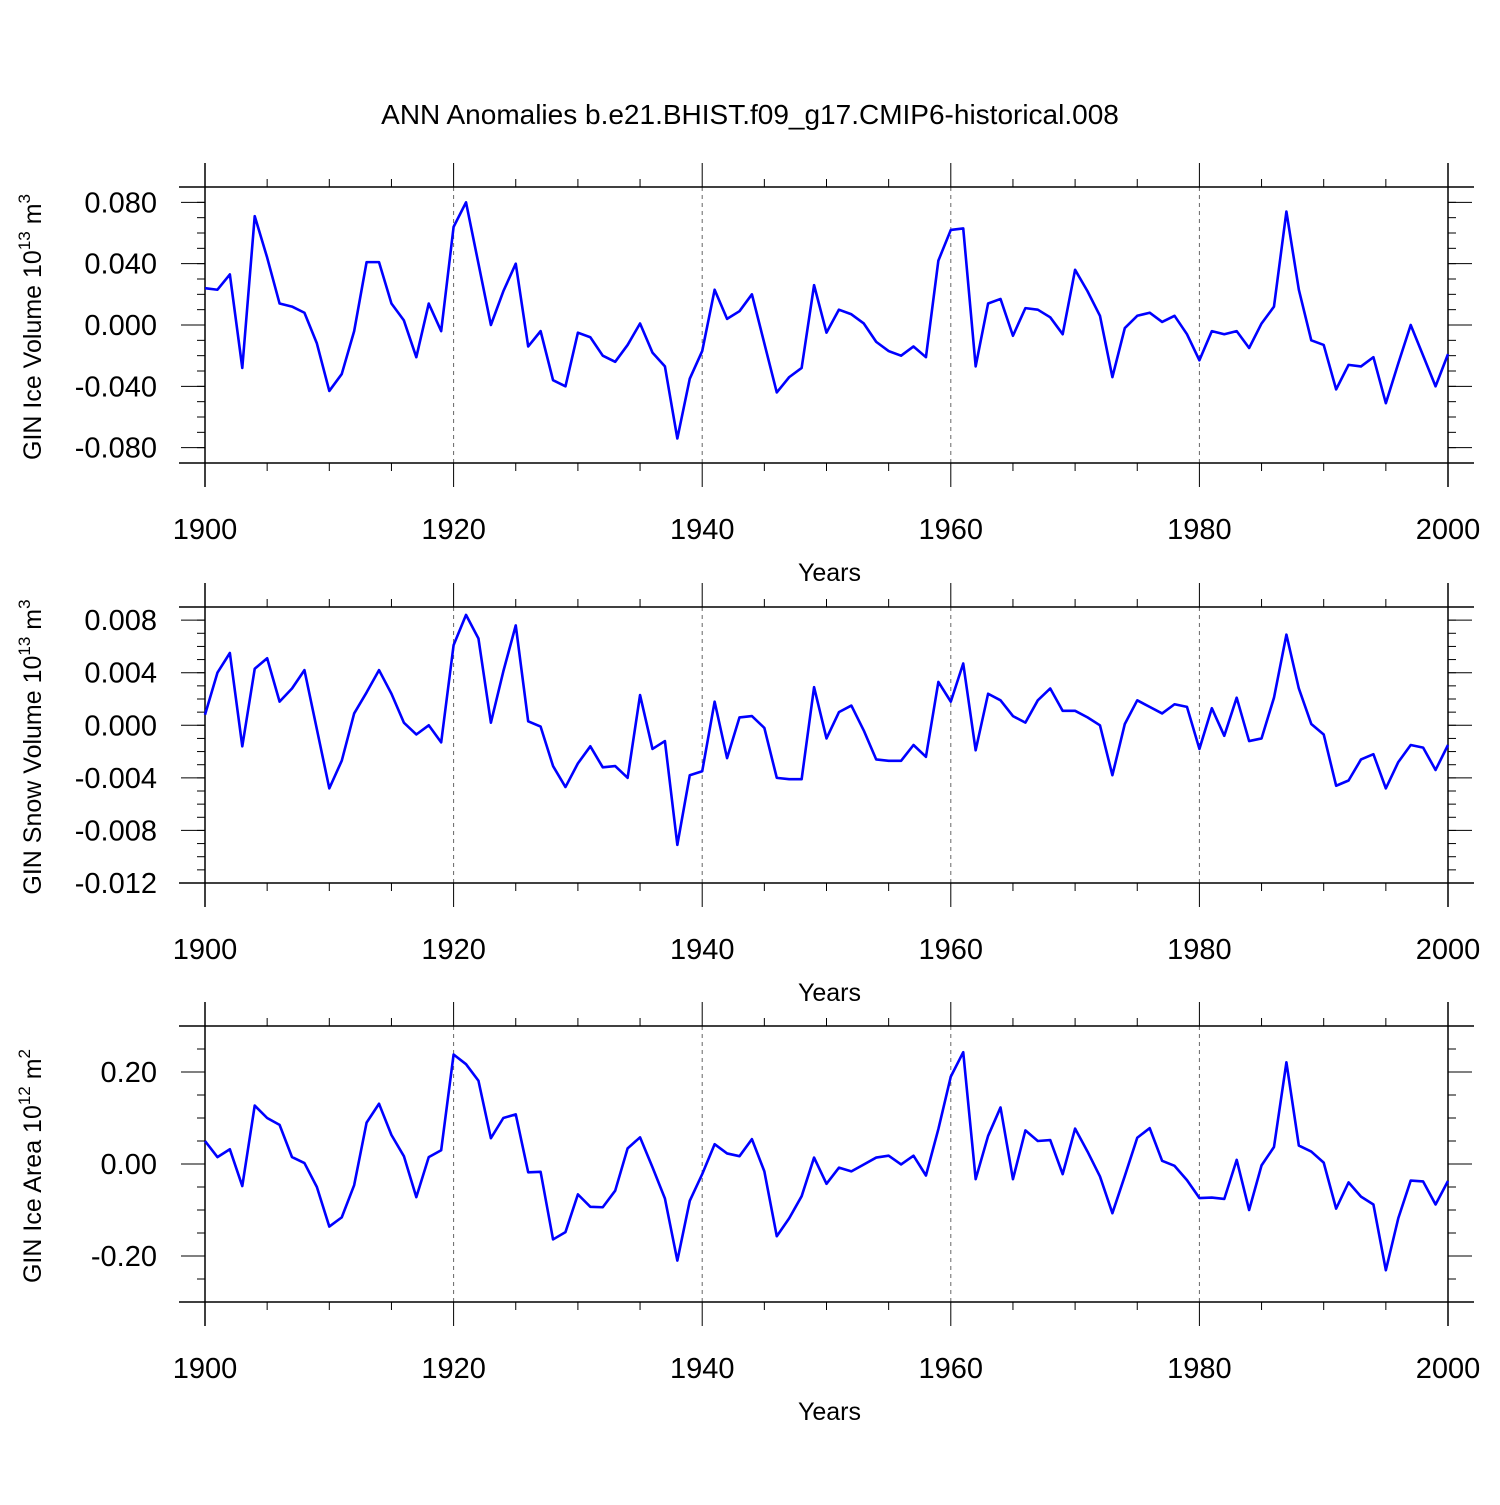 This screenshot has height=1505, width=1500. Describe the element at coordinates (31, 1166) in the screenshot. I see `y-axis-title: GIN Ice Area 1012 m2` at that location.